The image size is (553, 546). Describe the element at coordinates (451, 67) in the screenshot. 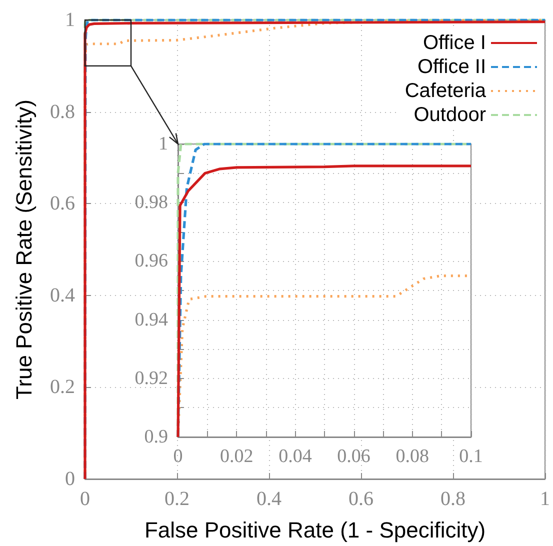

I see `legend-label: Office II` at that location.